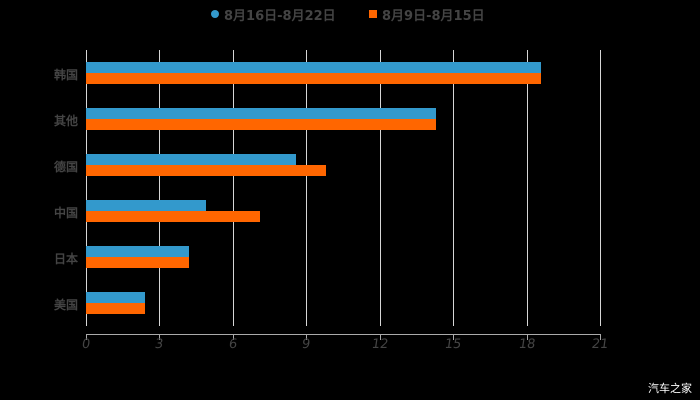 The image size is (700, 400). Describe the element at coordinates (65, 75) in the screenshot. I see `y-category-label: 韩国` at that location.